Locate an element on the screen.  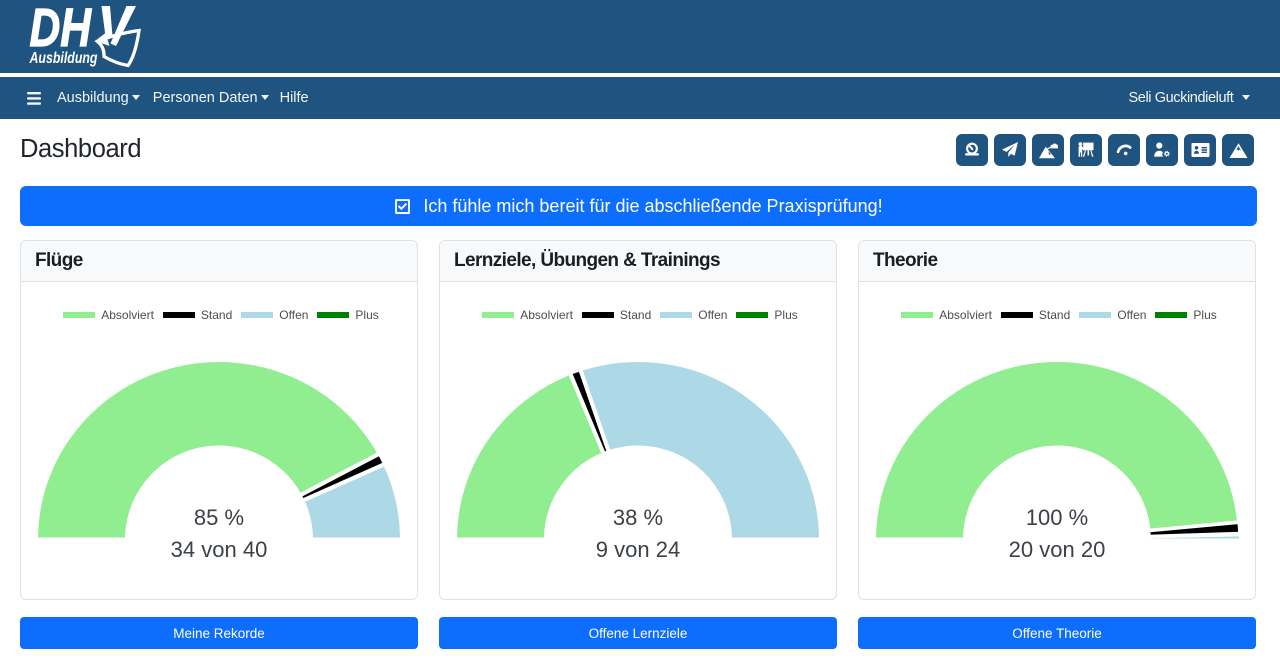
svg-text: DH is located at coordinates (61, 29).